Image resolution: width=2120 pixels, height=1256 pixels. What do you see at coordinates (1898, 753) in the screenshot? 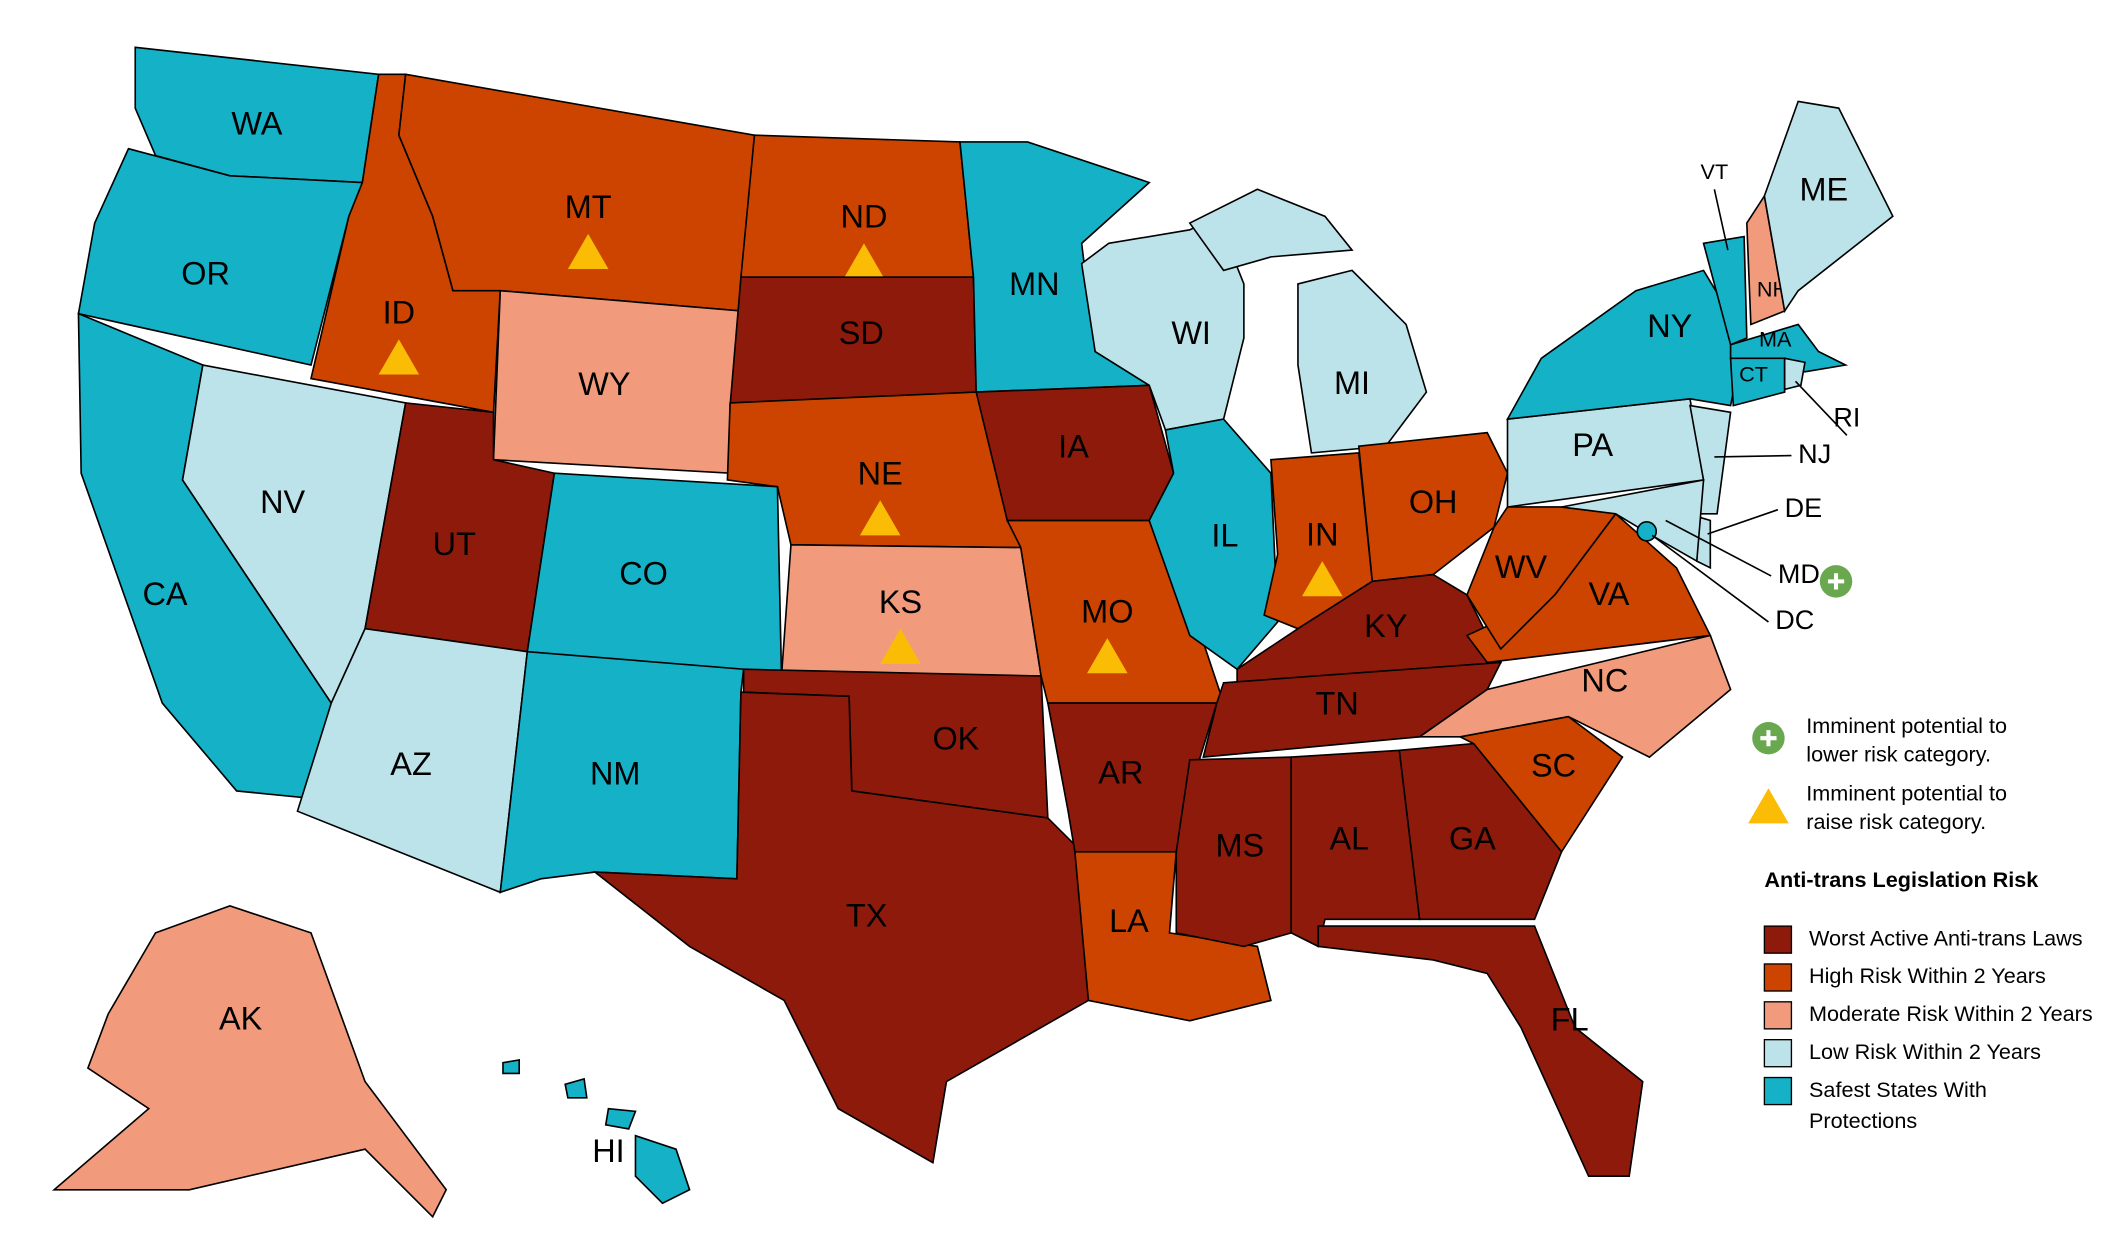
I see `legend-text: lower risk category.` at bounding box center [1898, 753].